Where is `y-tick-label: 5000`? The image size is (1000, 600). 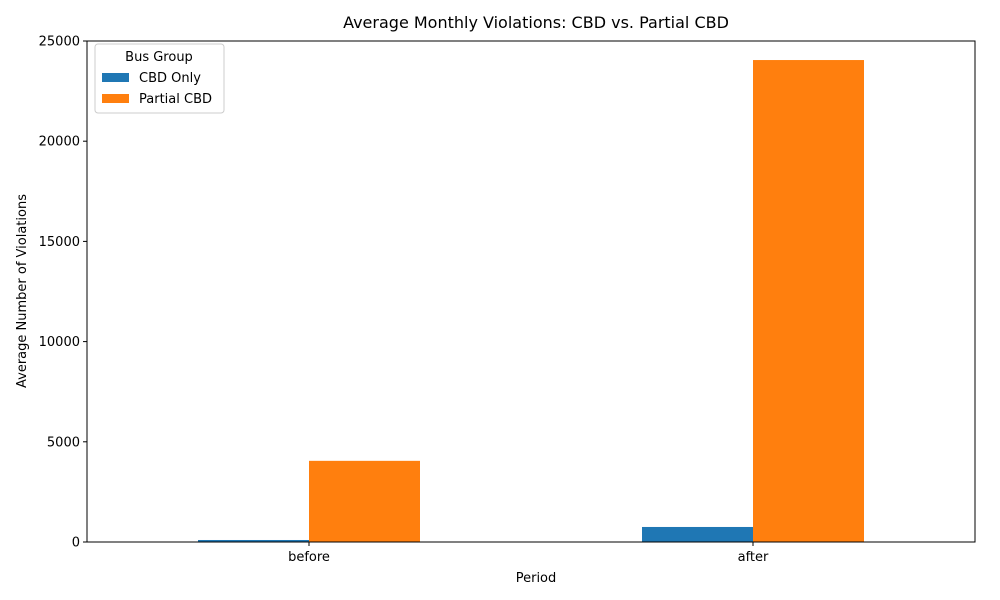
y-tick-label: 5000 is located at coordinates (63, 442).